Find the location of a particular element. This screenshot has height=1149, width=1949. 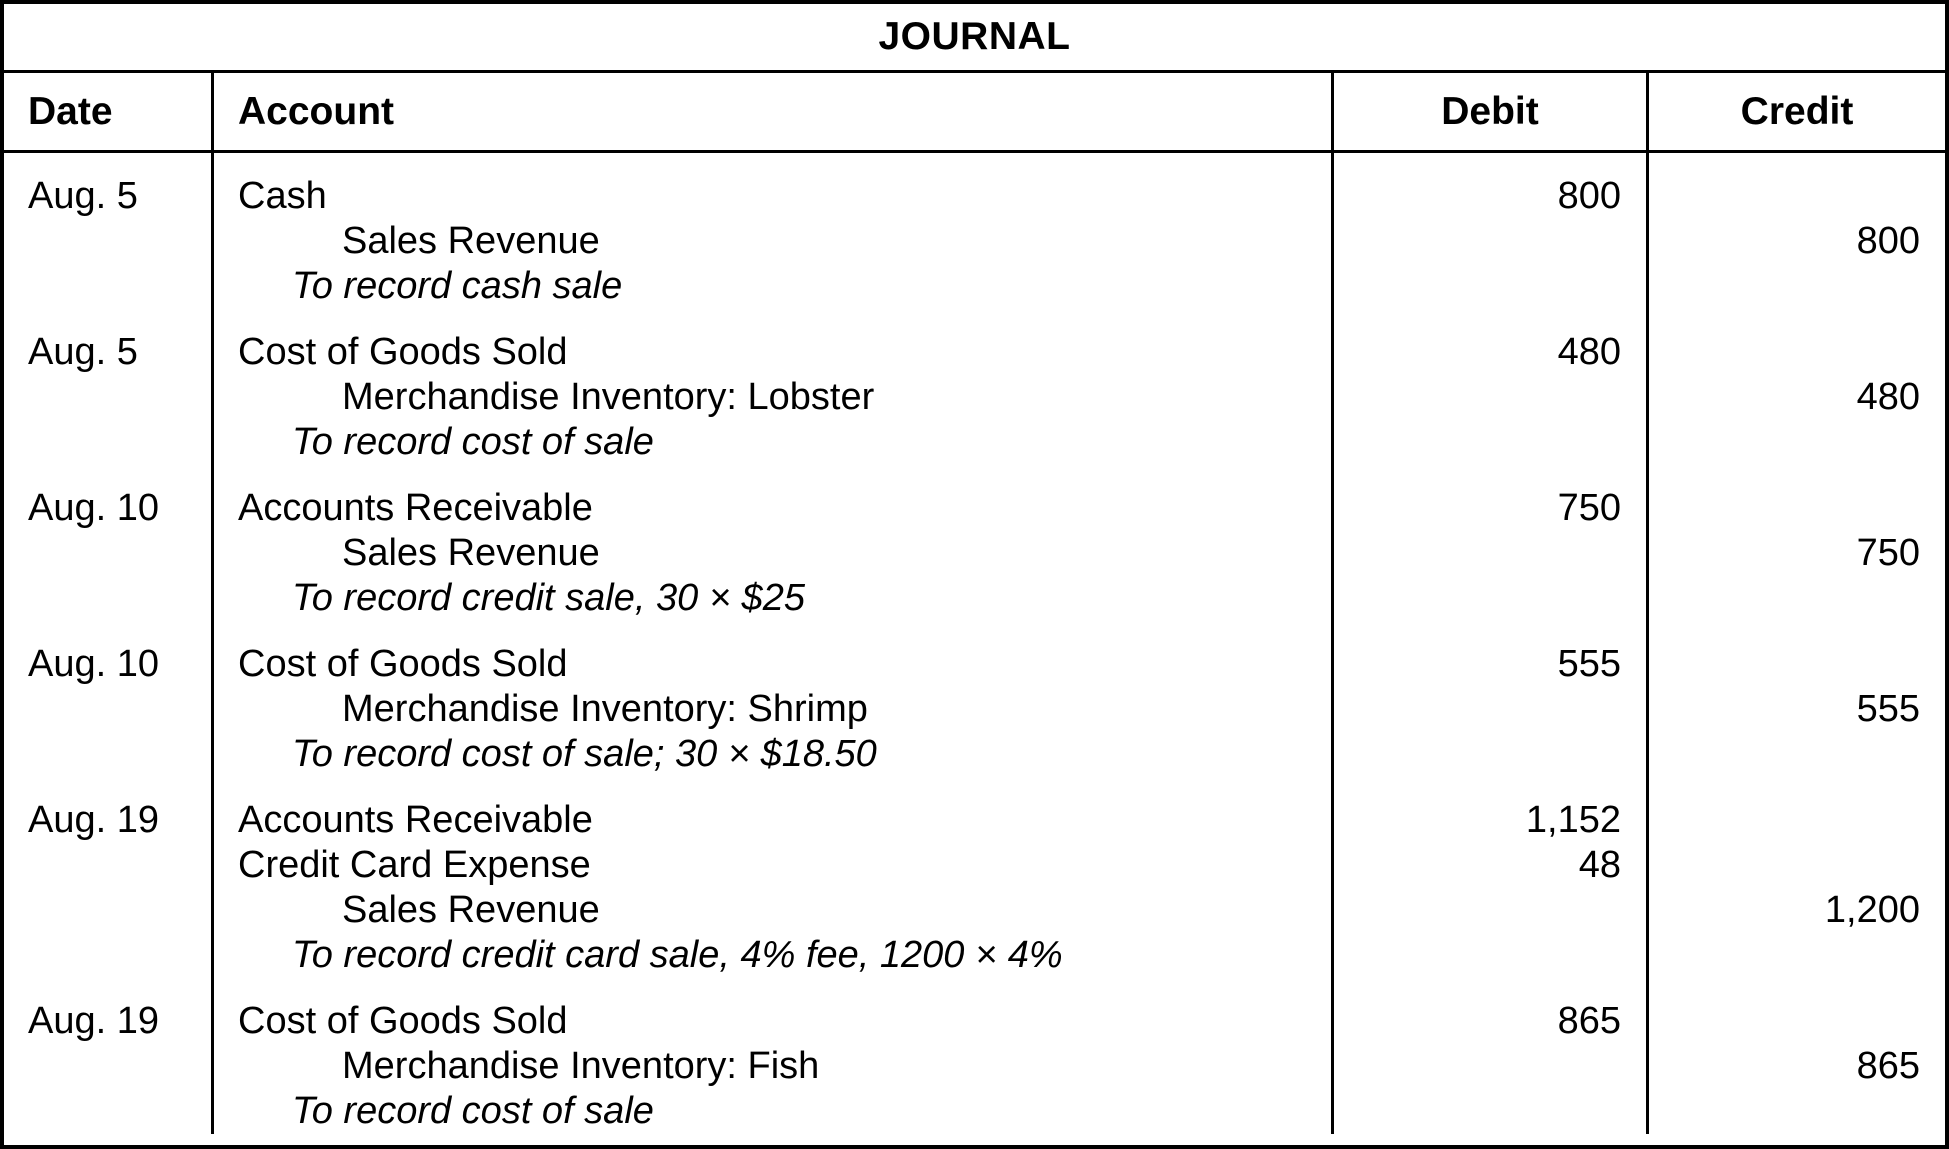

account-line: Merchandise Inventory: Lobster is located at coordinates (608, 397).